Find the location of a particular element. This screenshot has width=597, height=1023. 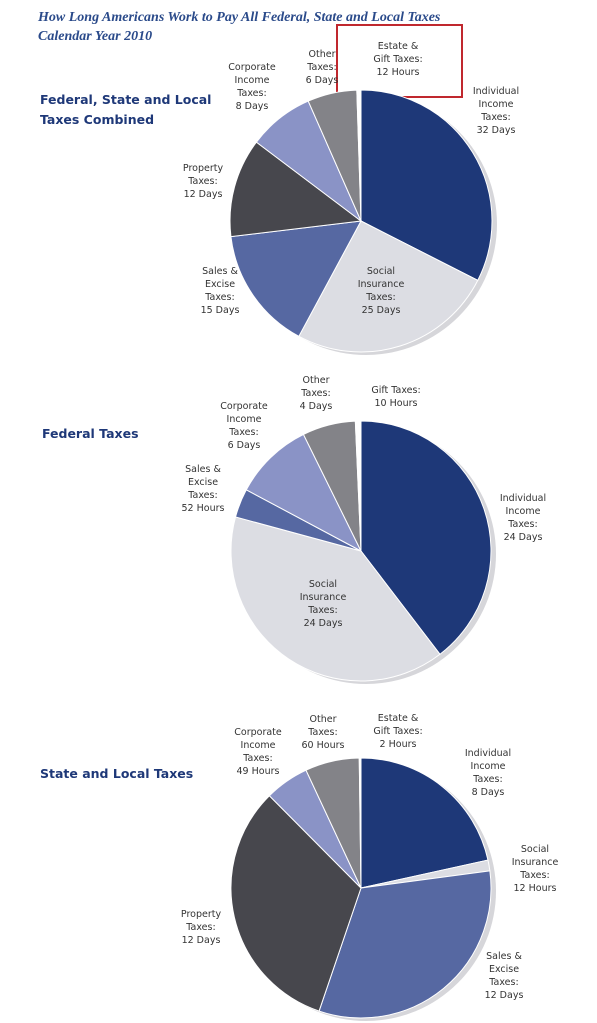

chart-title: Federal, State and Local Taxes Combined is located at coordinates (125, 109).